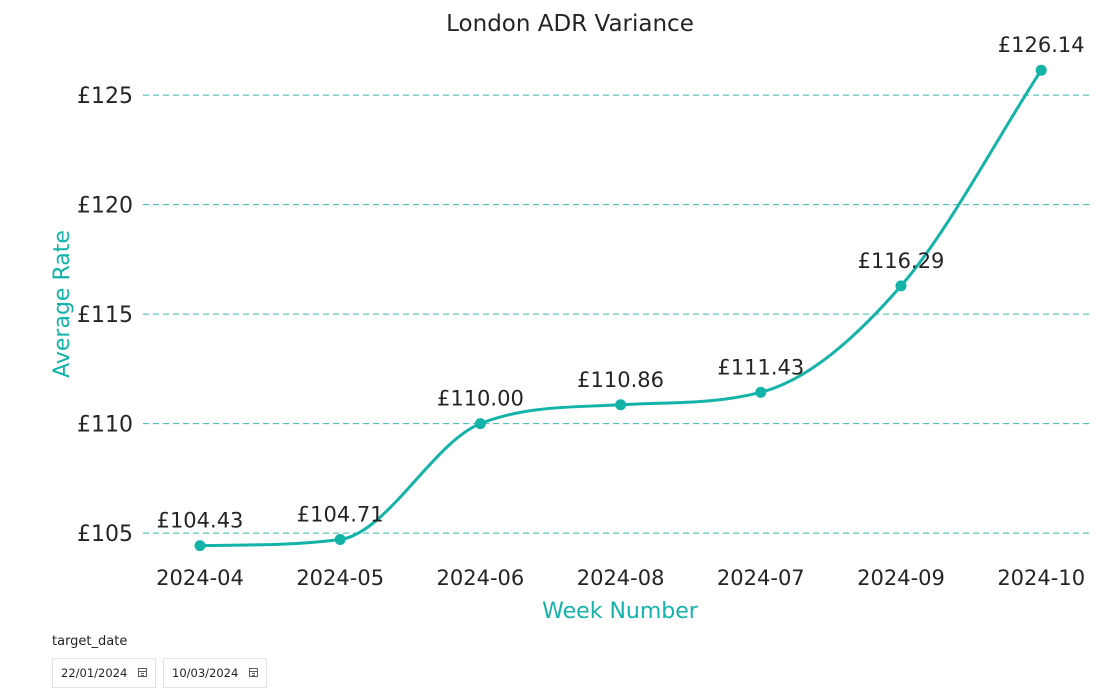 The height and width of the screenshot is (699, 1108). I want to click on y-axis-title: Average Rate, so click(62, 304).